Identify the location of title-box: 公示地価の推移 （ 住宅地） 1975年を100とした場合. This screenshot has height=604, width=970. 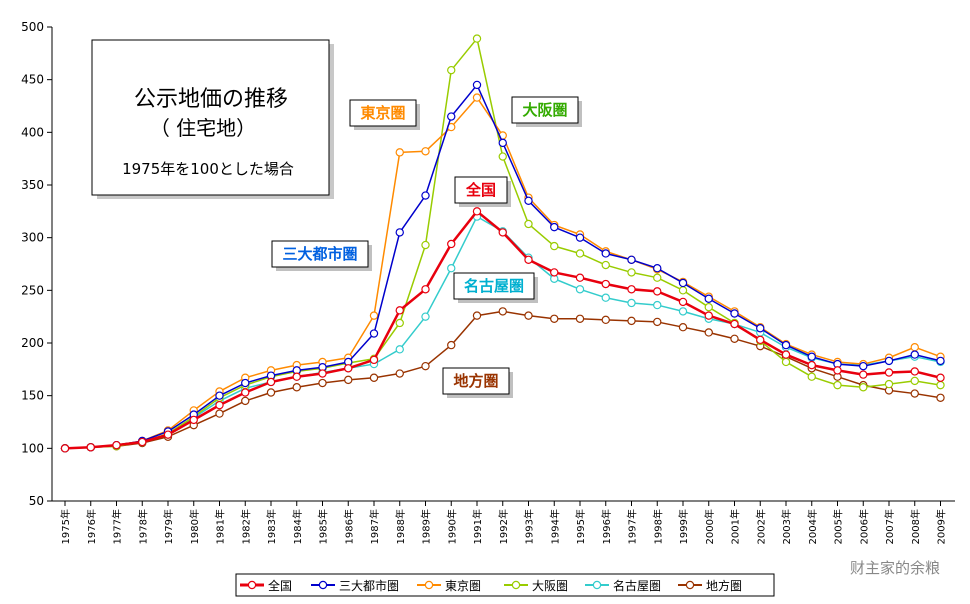
(212, 119).